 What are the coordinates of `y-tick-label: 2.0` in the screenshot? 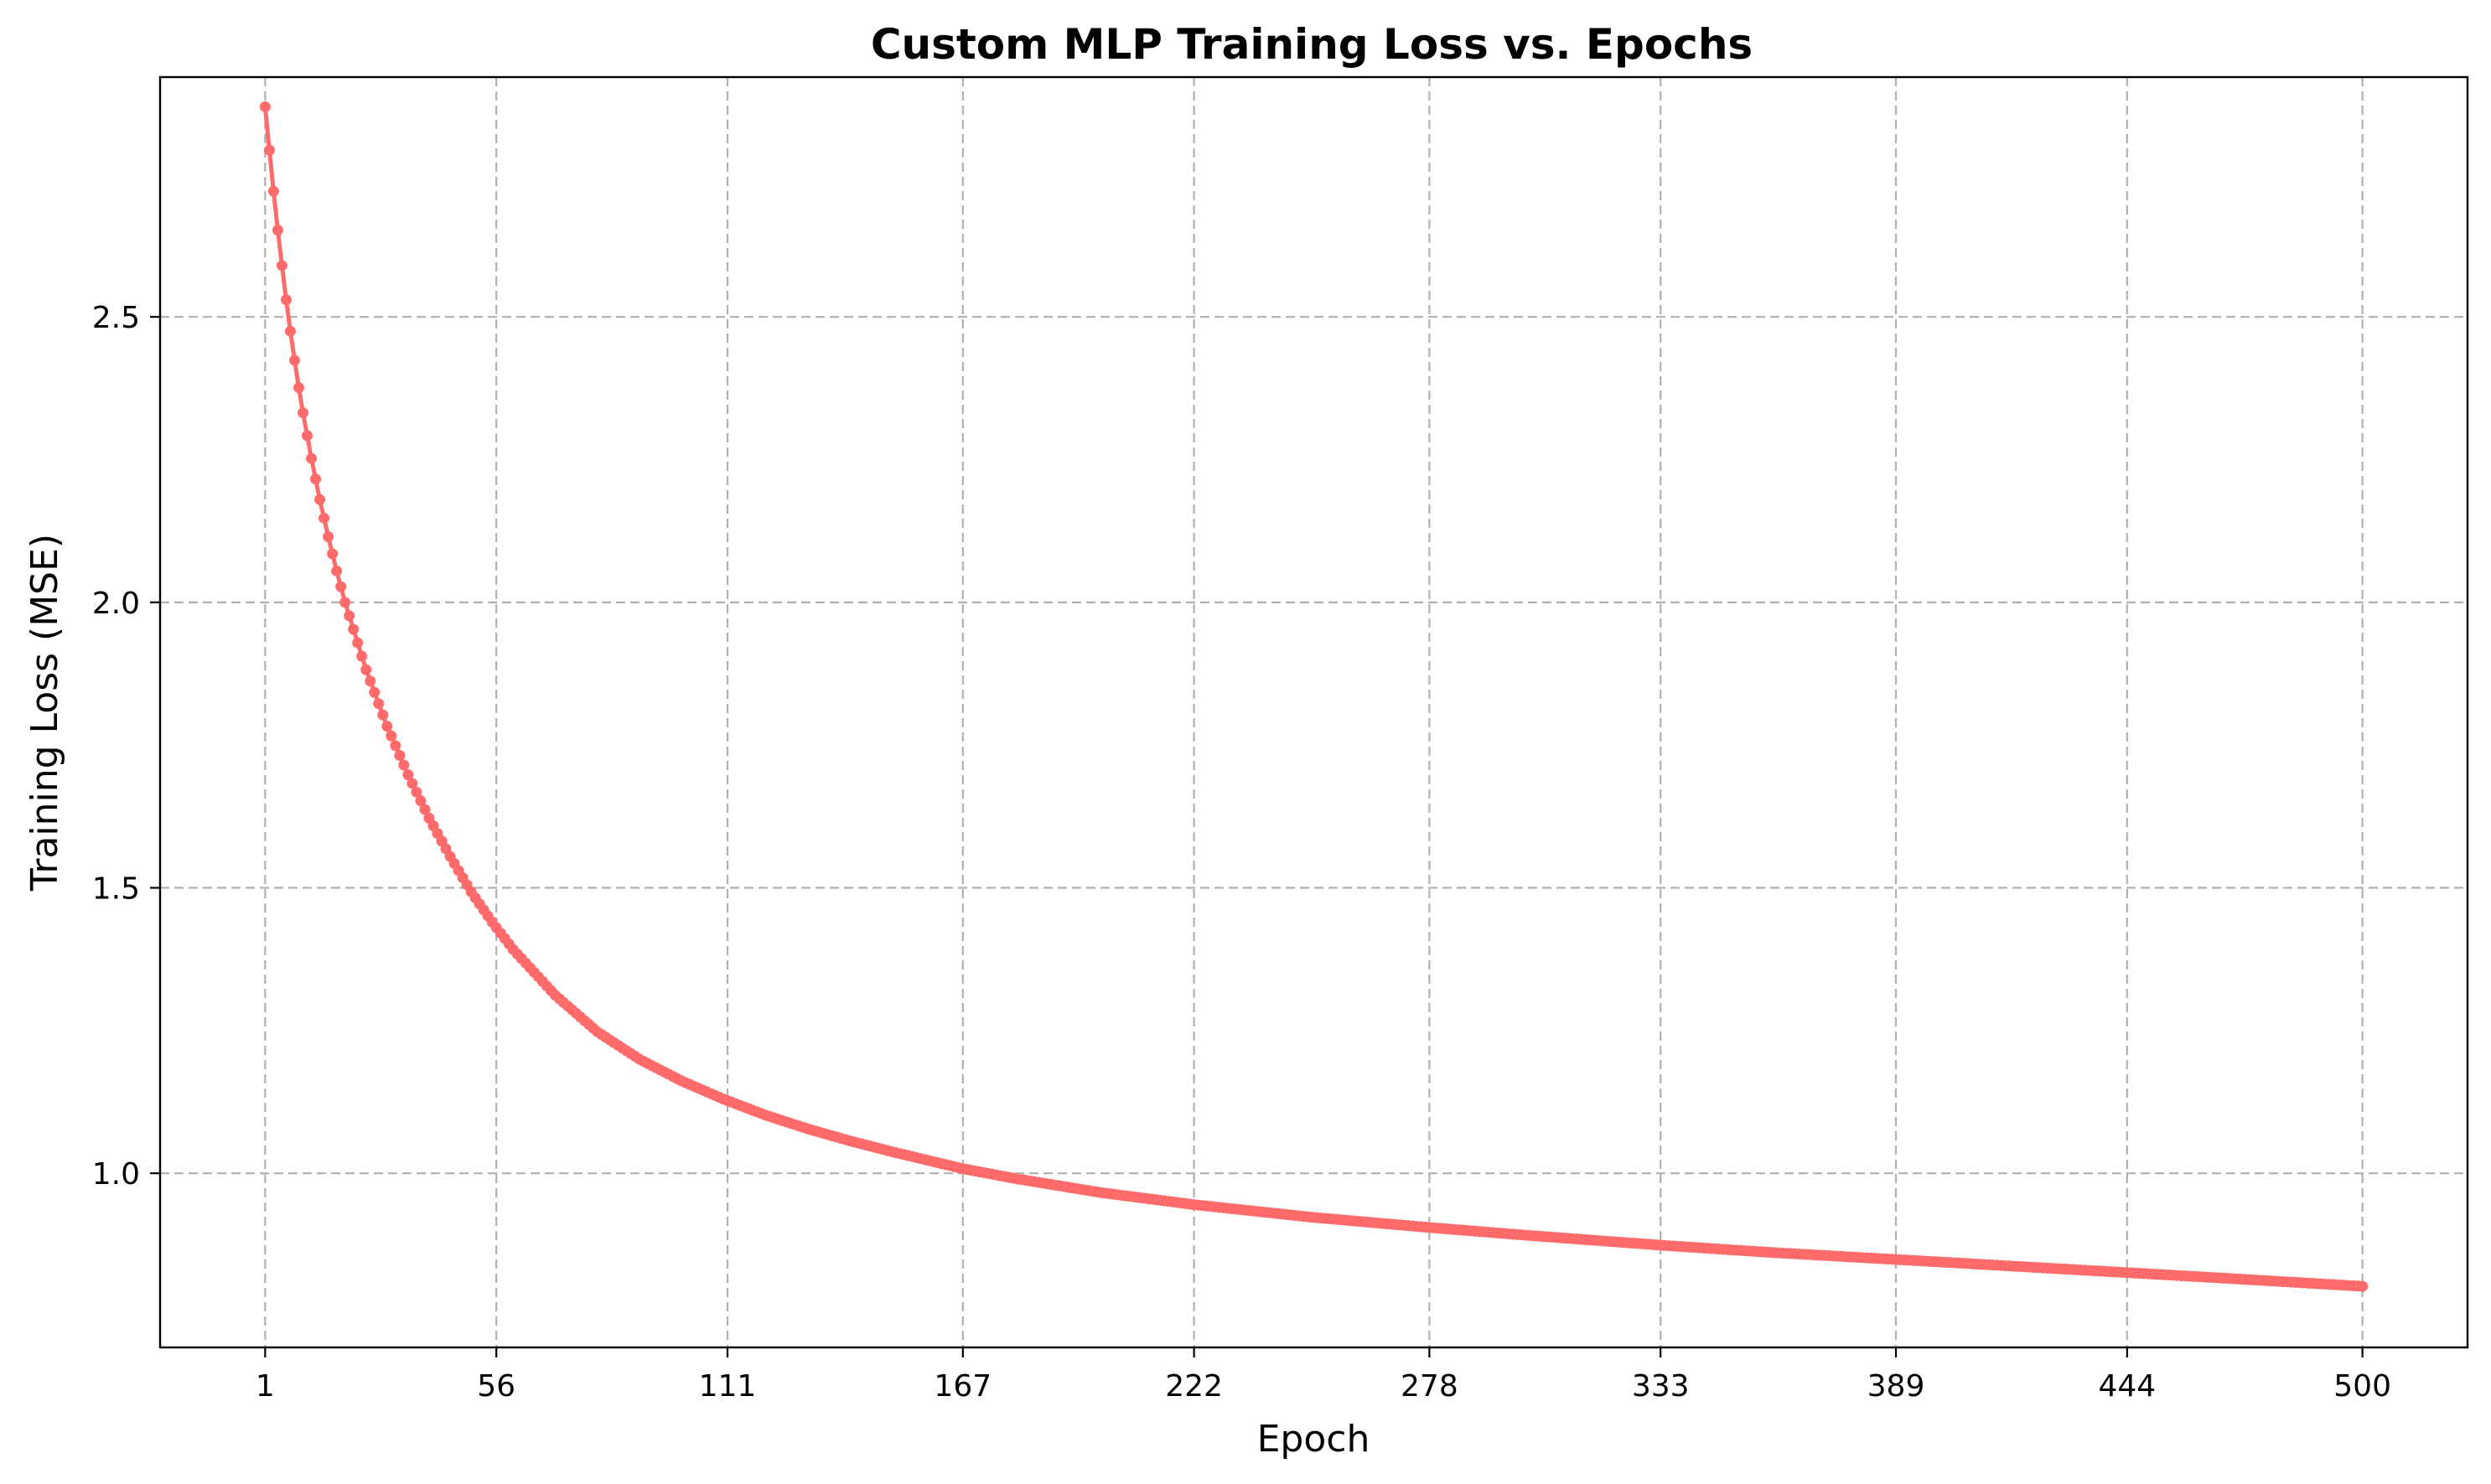 It's located at (116, 604).